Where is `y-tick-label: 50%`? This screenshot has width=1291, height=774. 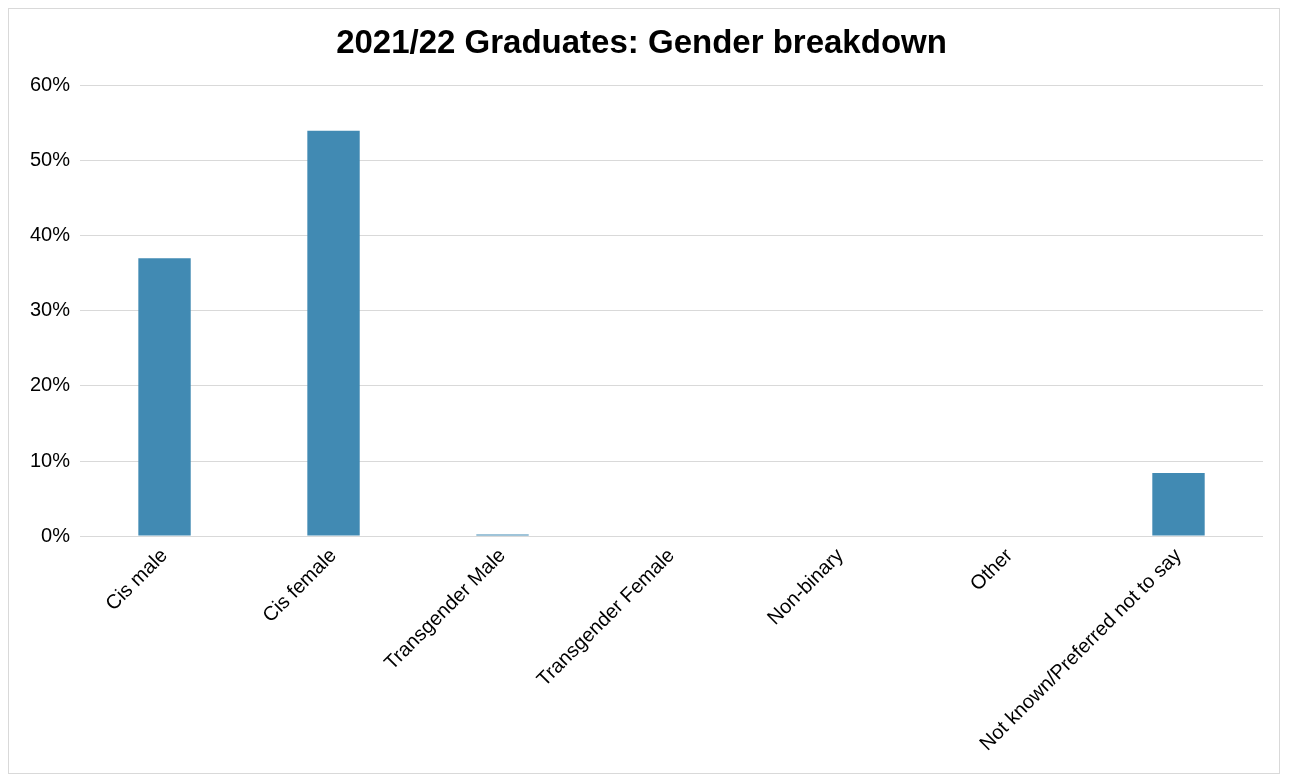
y-tick-label: 50% is located at coordinates (50, 159).